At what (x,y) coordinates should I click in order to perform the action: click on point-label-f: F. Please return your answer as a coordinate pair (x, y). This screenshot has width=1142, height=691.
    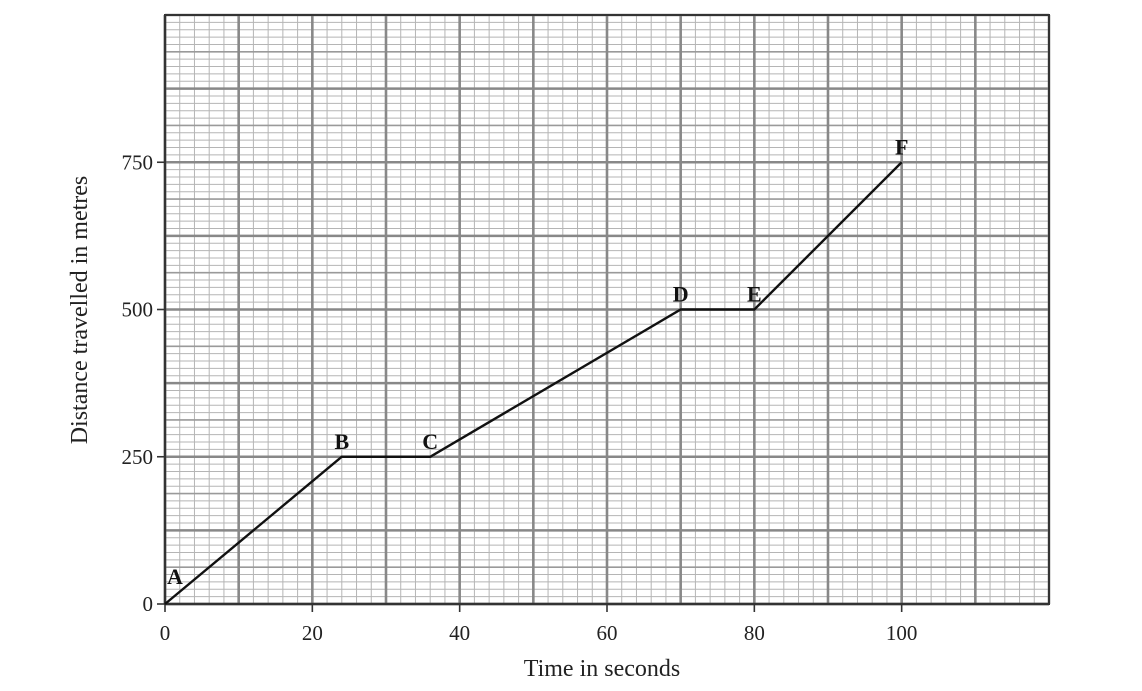
    Looking at the image, I should click on (901, 146).